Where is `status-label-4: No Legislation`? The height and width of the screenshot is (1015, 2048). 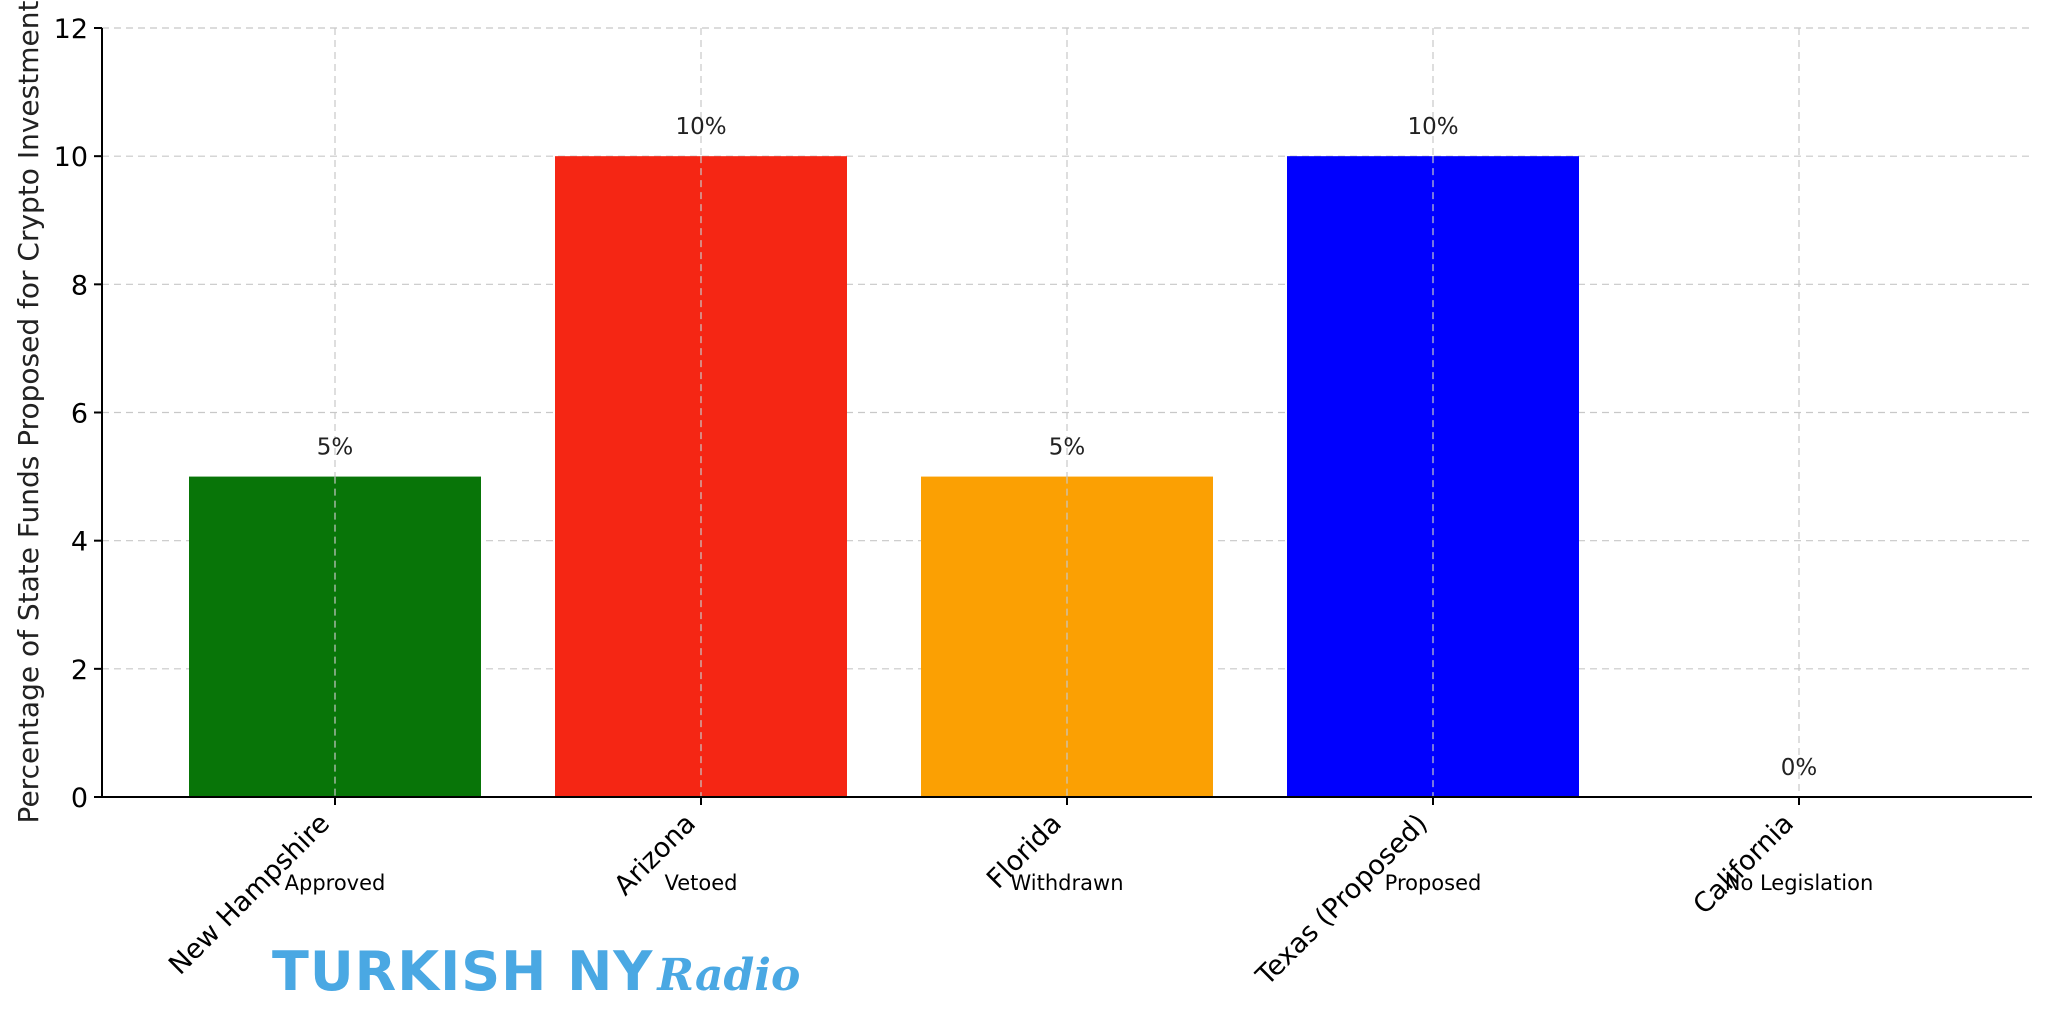 status-label-4: No Legislation is located at coordinates (1799, 883).